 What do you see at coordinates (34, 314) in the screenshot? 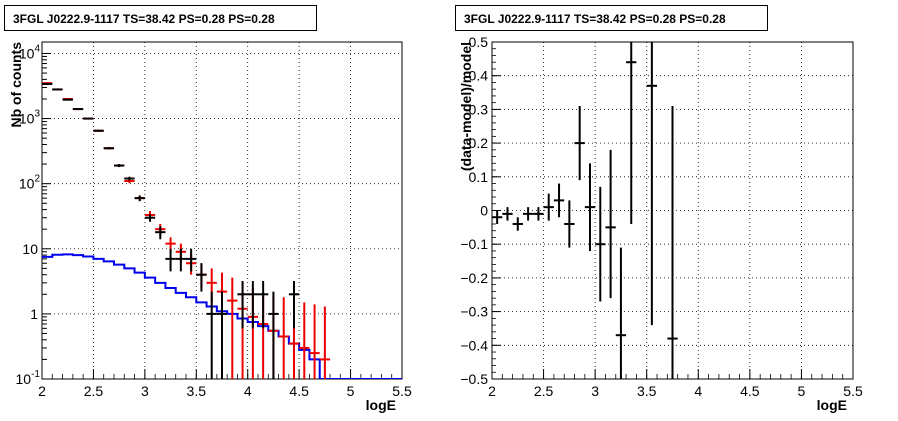
I see `y-tick-label: 1` at bounding box center [34, 314].